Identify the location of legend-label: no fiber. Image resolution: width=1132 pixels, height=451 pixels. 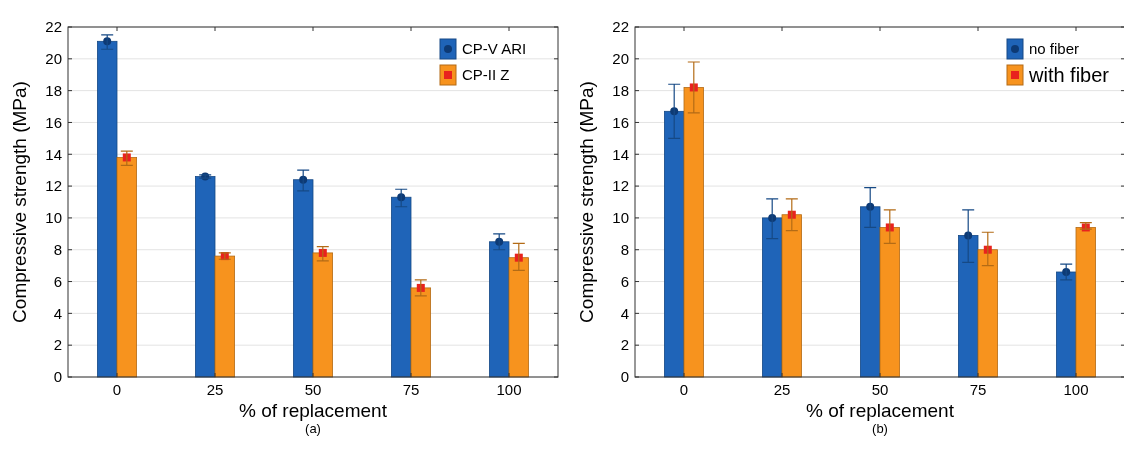
(1054, 49).